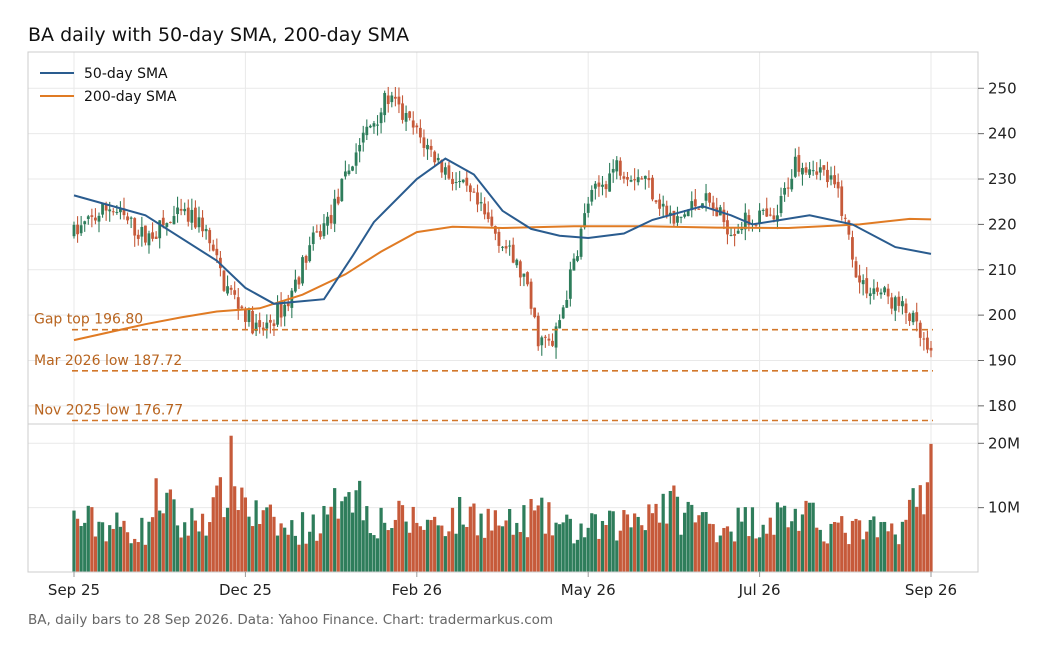 The image size is (1053, 657). Describe the element at coordinates (1004, 443) in the screenshot. I see `volume-tick-label: 20M` at that location.